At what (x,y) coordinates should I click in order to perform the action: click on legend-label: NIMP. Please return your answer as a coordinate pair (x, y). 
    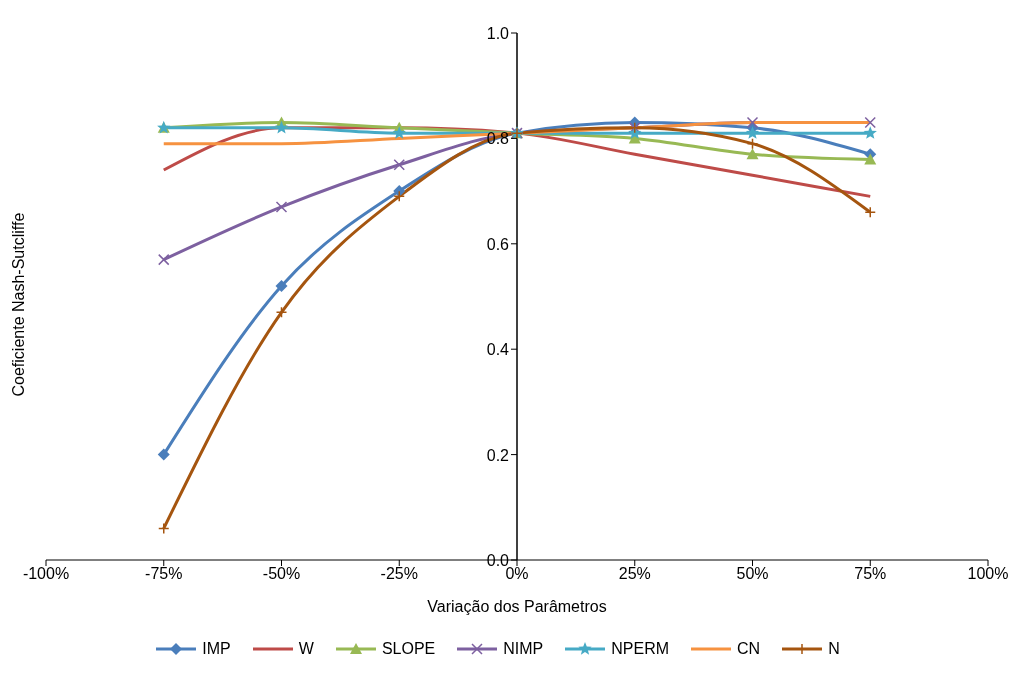
    Looking at the image, I should click on (523, 649).